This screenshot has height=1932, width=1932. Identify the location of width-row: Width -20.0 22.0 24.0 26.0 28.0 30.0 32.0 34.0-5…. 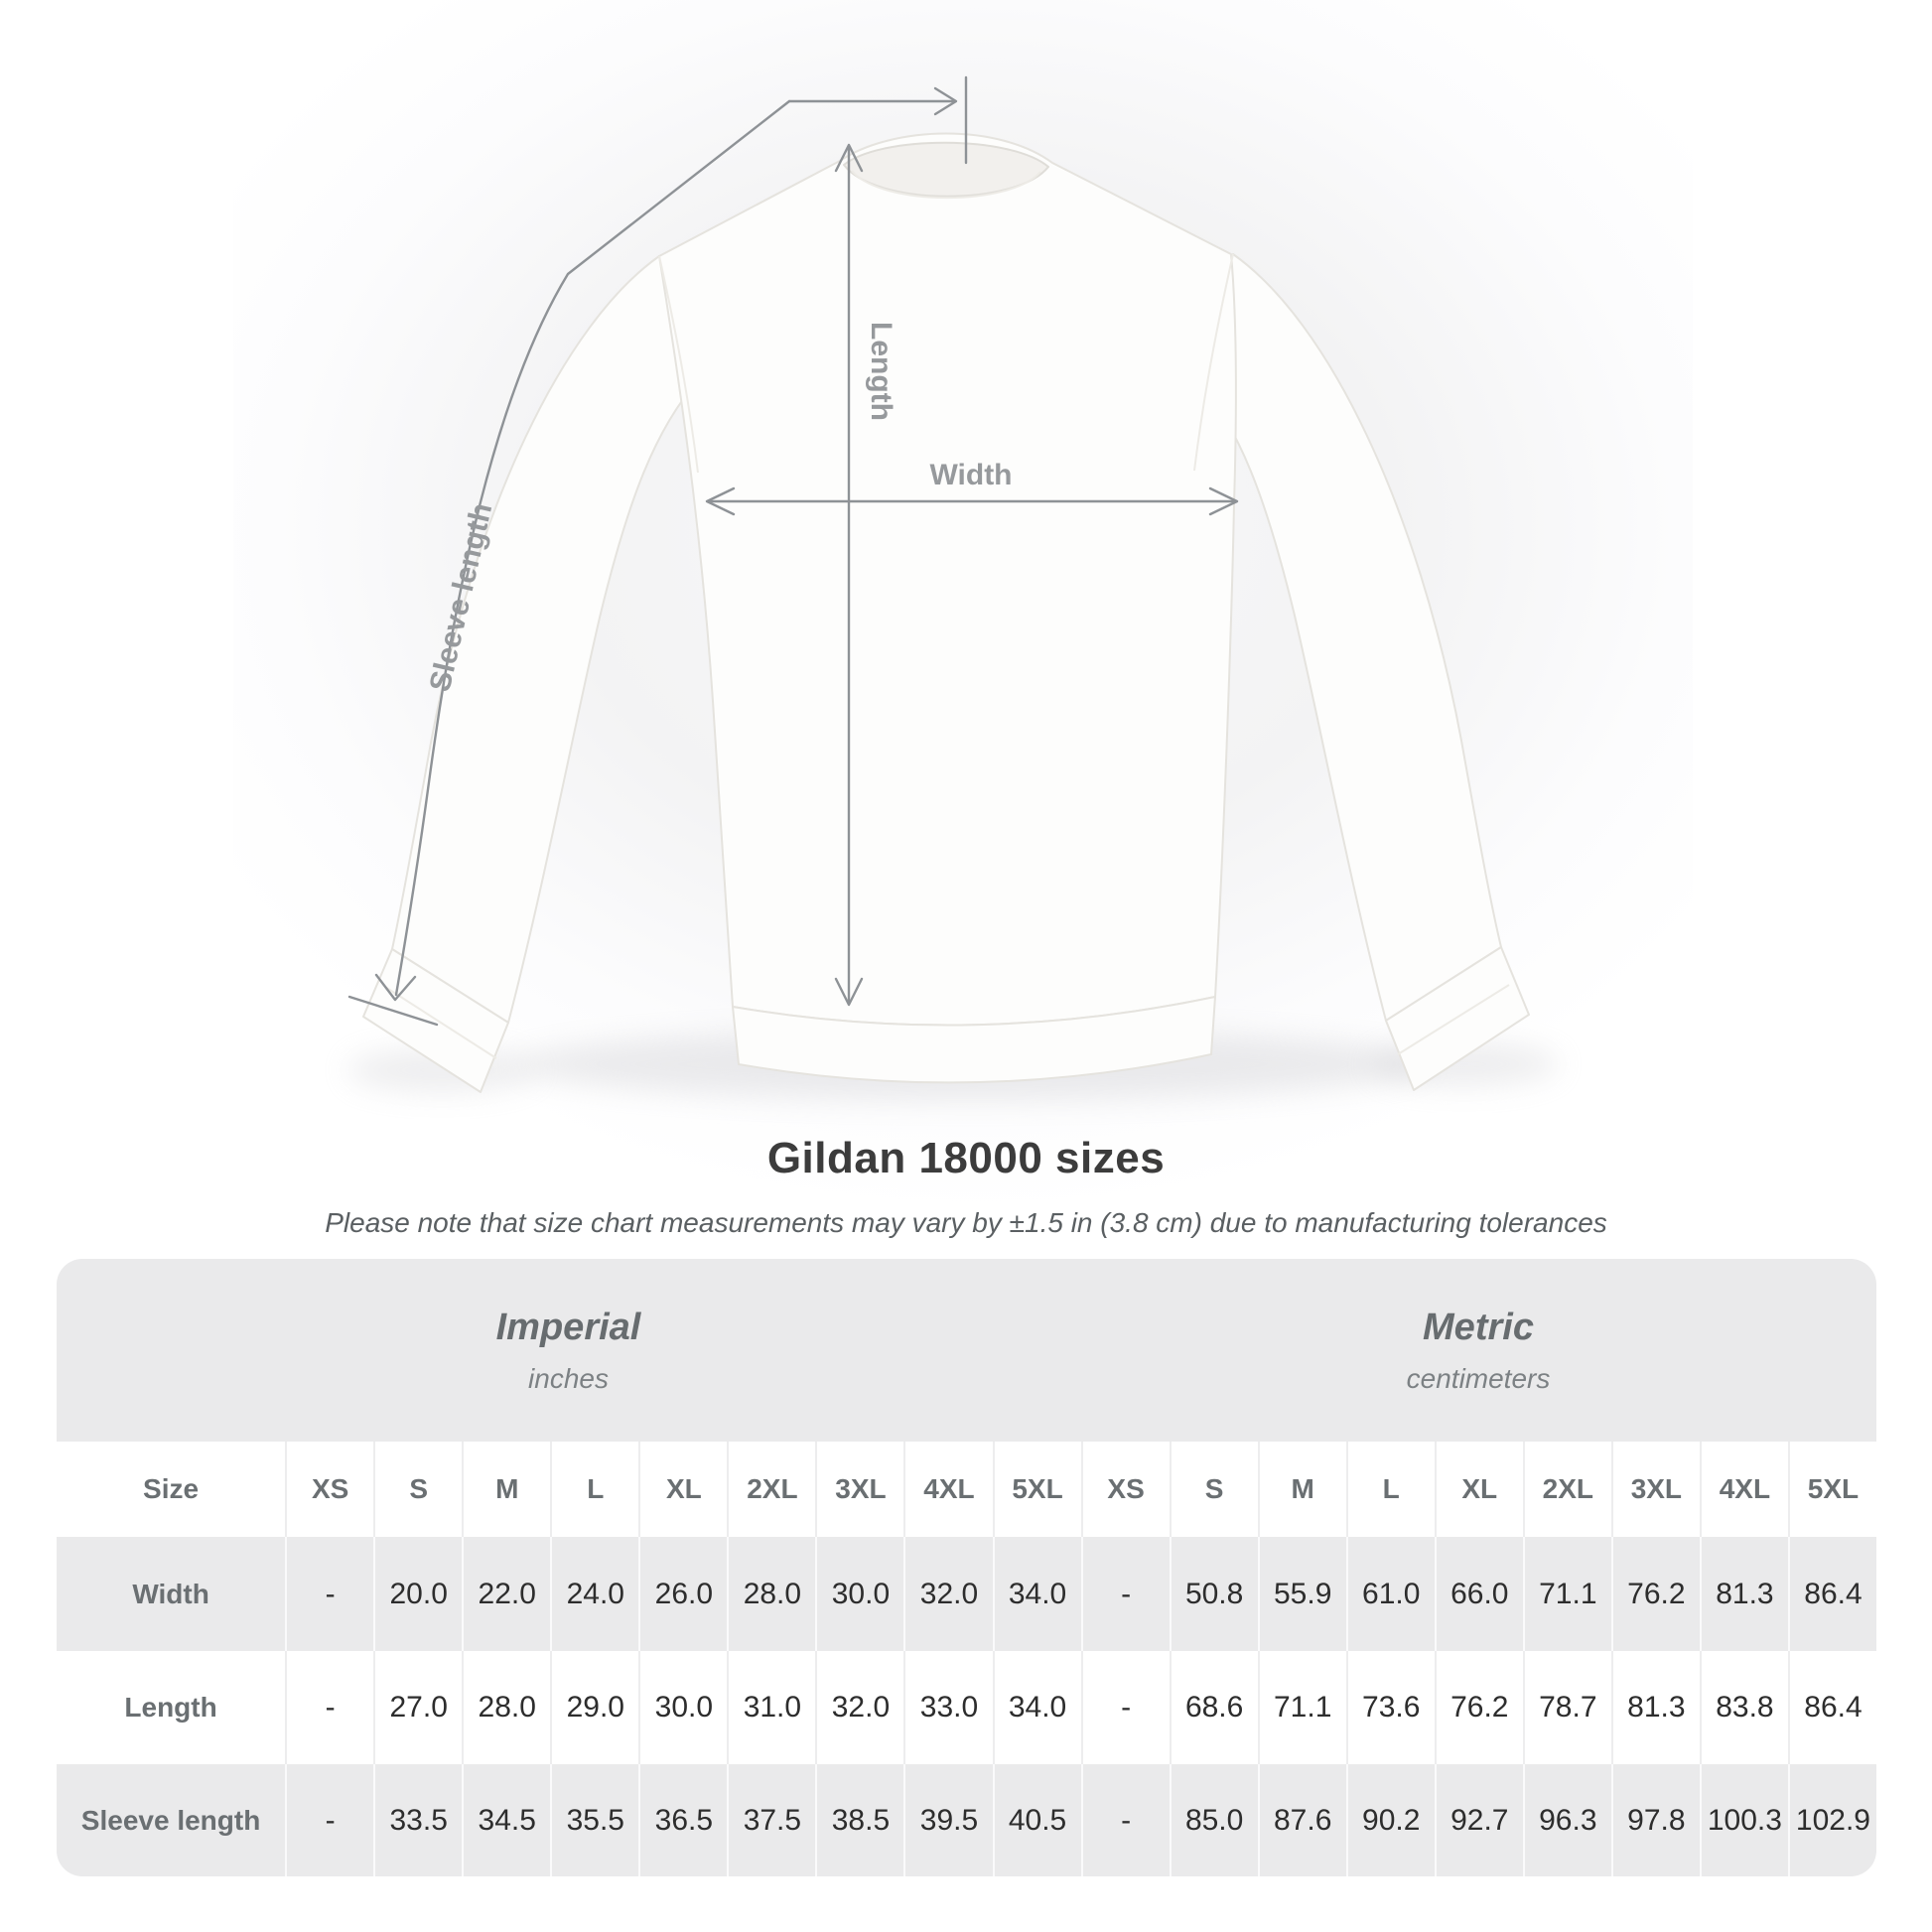
(967, 1594).